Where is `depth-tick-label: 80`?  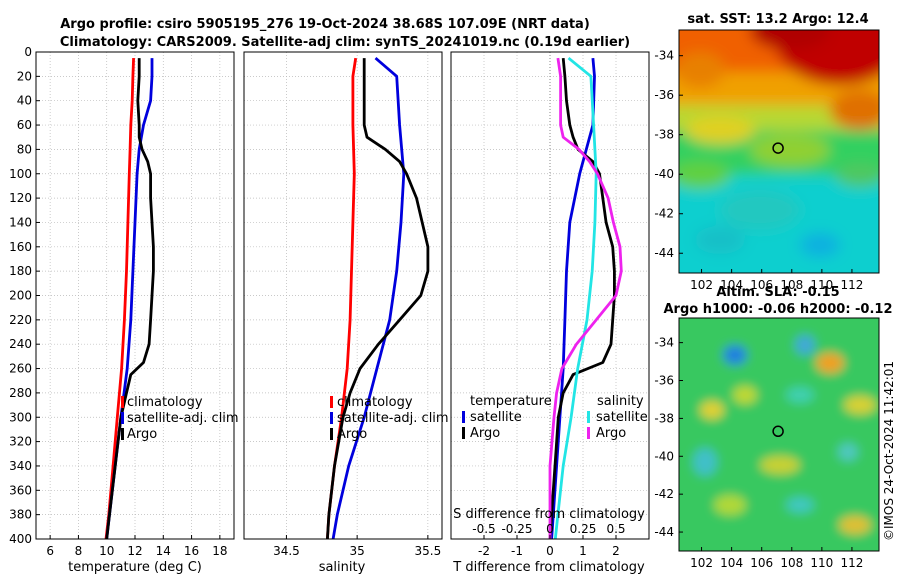 depth-tick-label: 80 is located at coordinates (24, 149).